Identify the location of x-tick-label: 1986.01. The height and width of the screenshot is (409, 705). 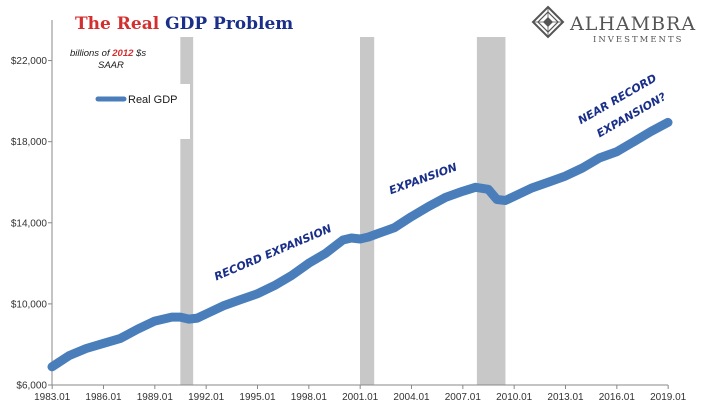
(103, 397).